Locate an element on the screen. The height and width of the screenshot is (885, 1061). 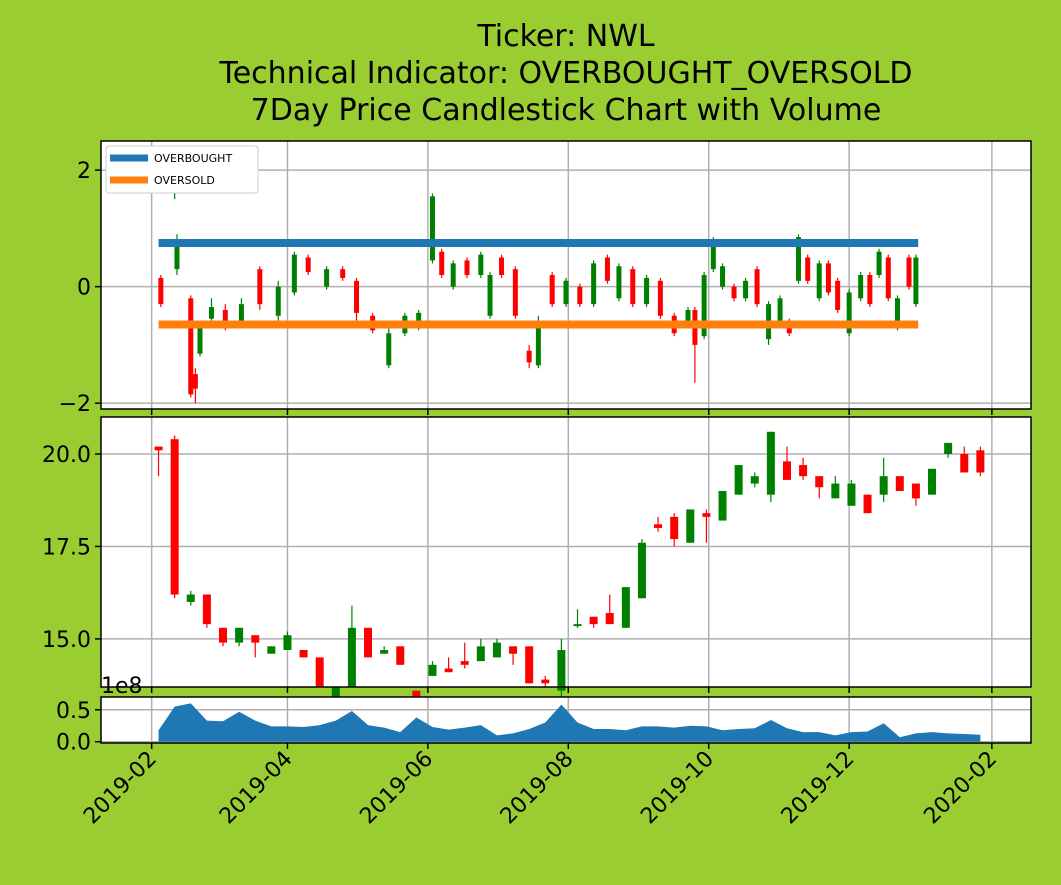
indicator-ytick-label: 2 is located at coordinates (84, 171).